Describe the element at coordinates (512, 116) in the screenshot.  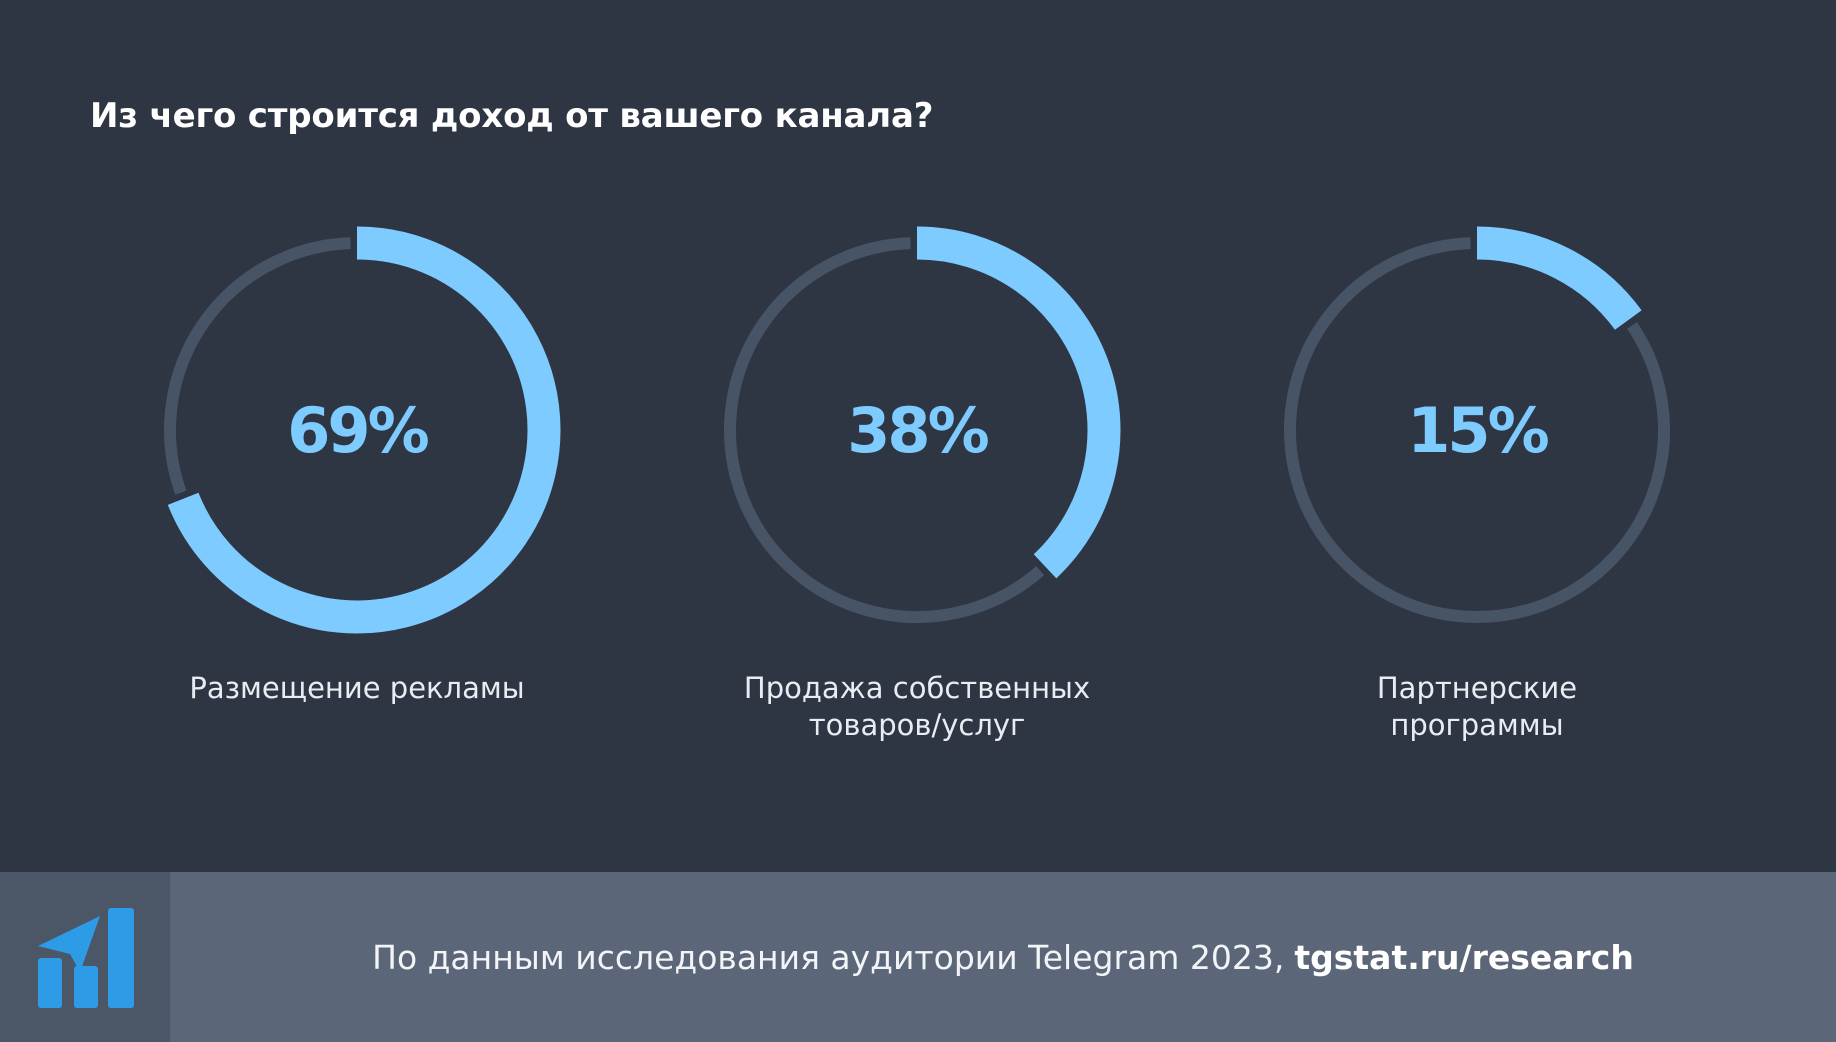
I see `chart-title: Из чего строится доход от вашего канала?` at that location.